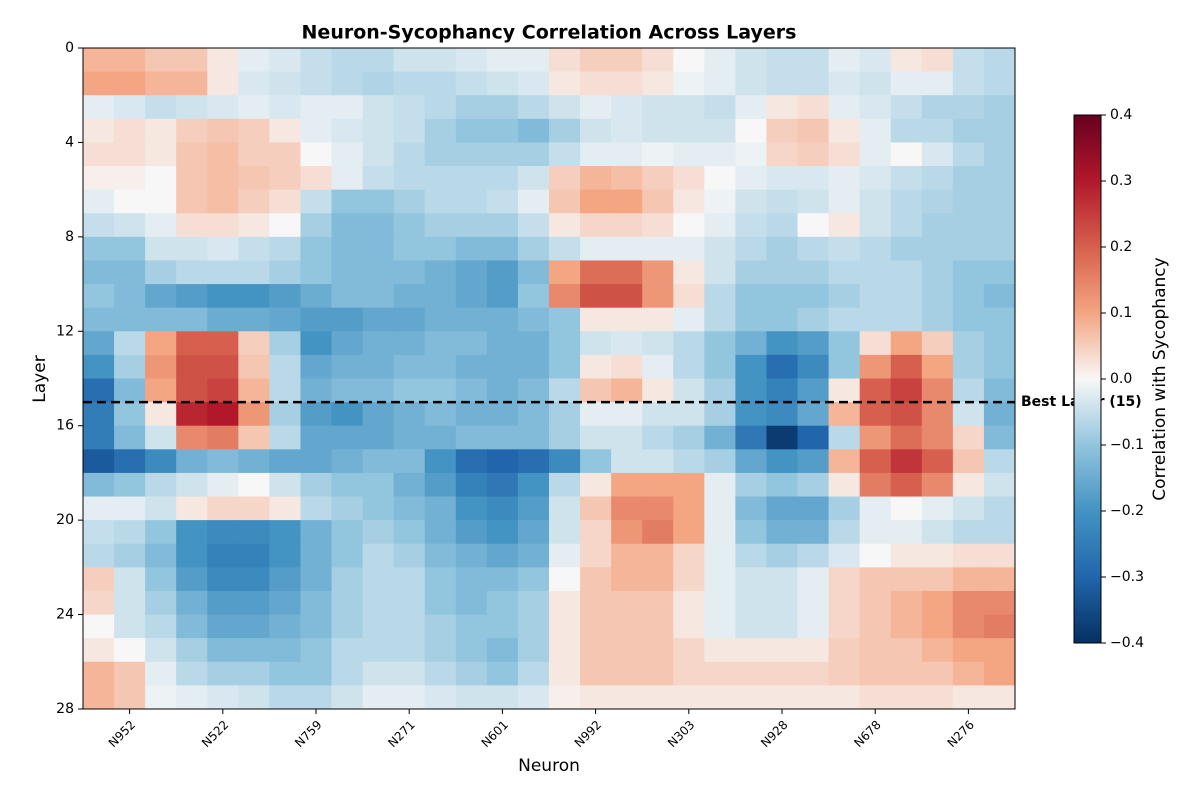  What do you see at coordinates (1127, 445) in the screenshot?
I see `colorbar-tick-label: −0.1` at bounding box center [1127, 445].